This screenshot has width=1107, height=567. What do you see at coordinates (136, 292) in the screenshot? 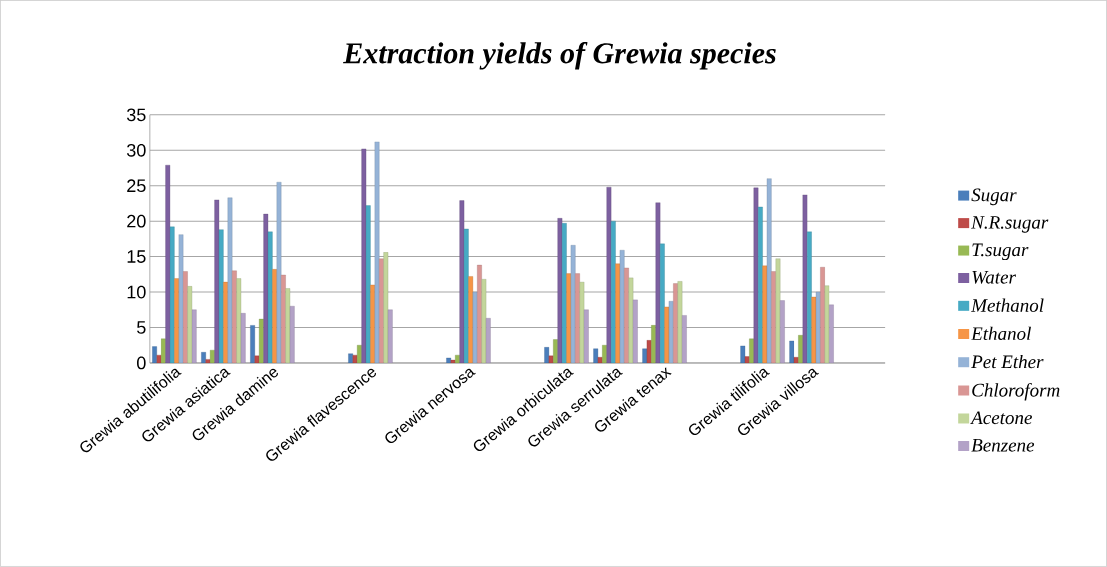
I see `y-tick-label: 10` at bounding box center [136, 292].